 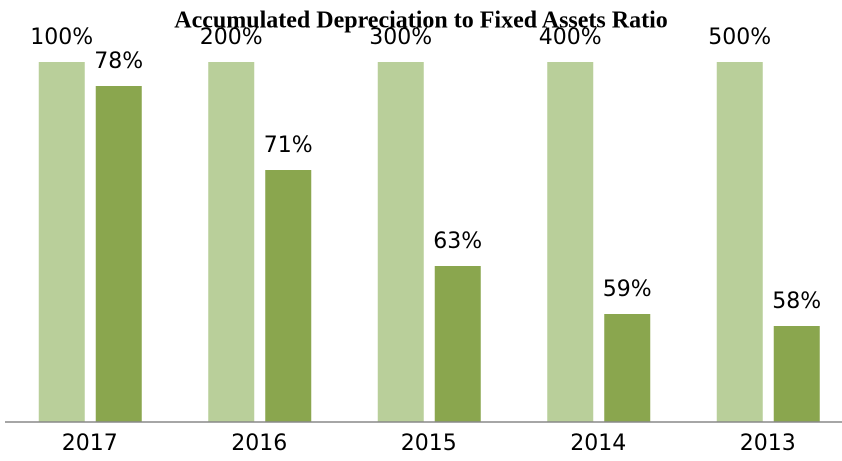 What do you see at coordinates (627, 289) in the screenshot?
I see `data-label: 59%` at bounding box center [627, 289].